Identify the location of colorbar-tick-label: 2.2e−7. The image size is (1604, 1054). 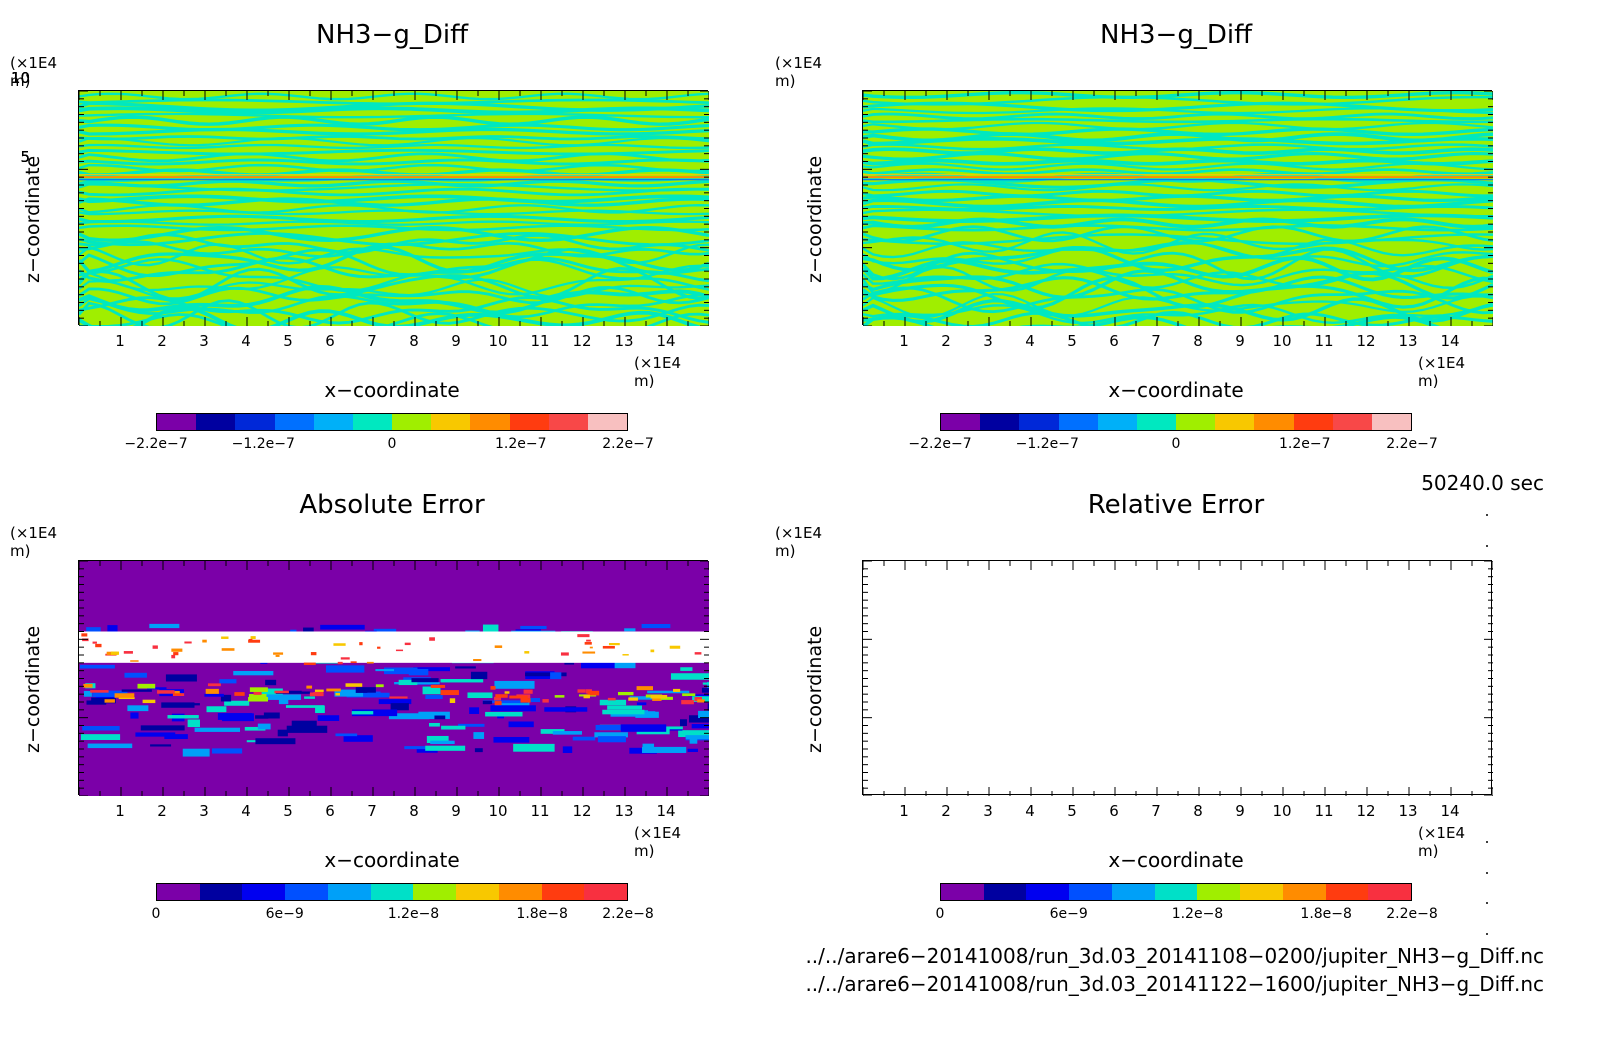
(1412, 444).